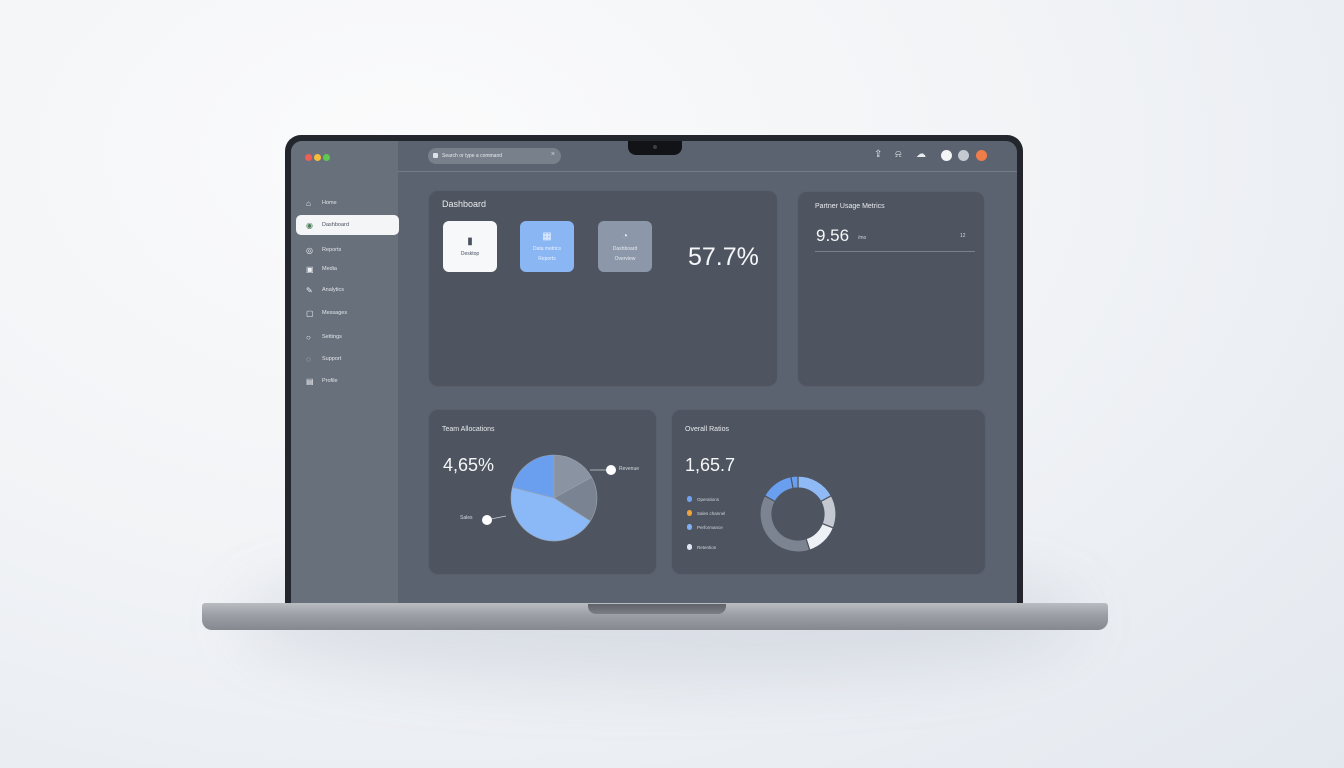 The width and height of the screenshot is (1344, 768). Describe the element at coordinates (878, 154) in the screenshot. I see `share-icon: ⇪` at that location.